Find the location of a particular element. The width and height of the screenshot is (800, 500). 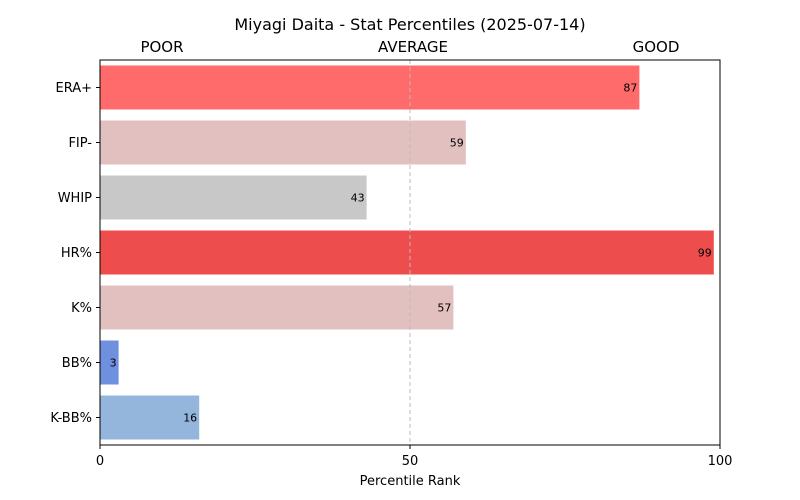

value-label-fip: 59 is located at coordinates (457, 143).